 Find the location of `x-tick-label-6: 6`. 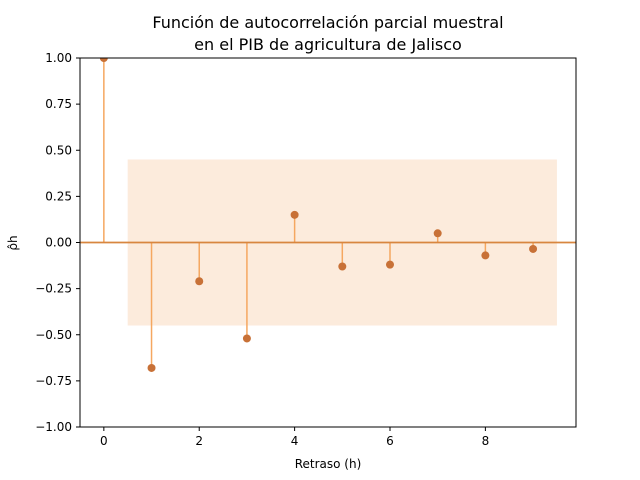

x-tick-label-6: 6 is located at coordinates (390, 441).